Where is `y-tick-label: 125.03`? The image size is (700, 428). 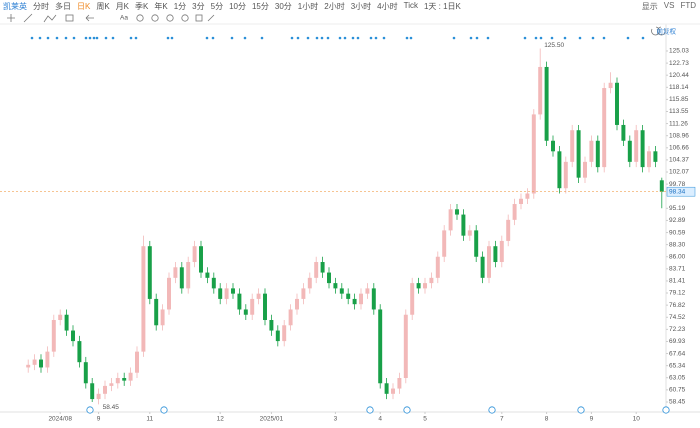 y-tick-label: 125.03 is located at coordinates (679, 51).